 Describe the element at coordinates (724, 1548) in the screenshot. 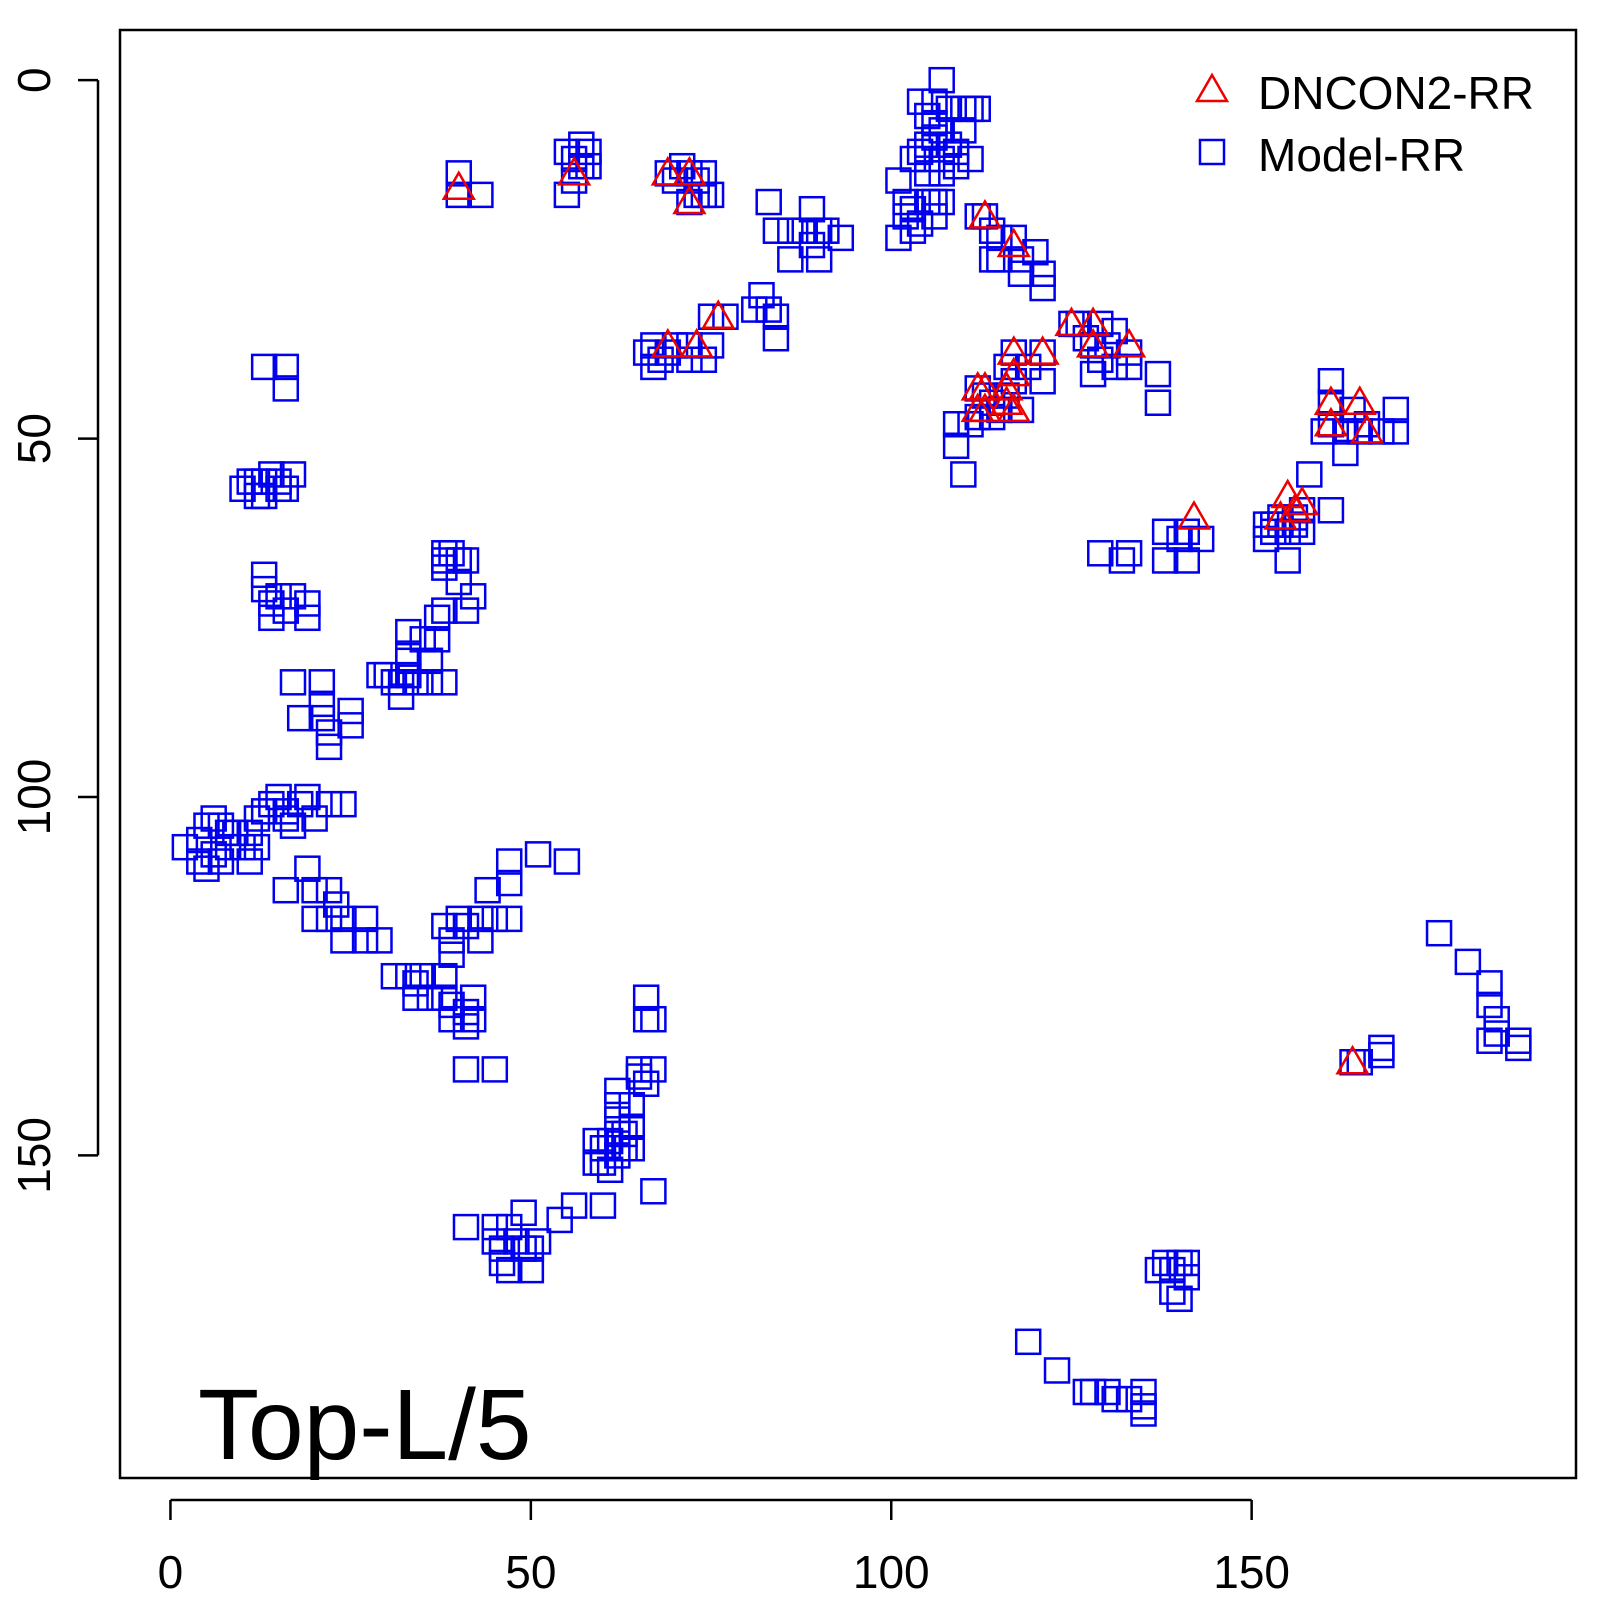

I see `x-axis: 0 50 100 150` at that location.